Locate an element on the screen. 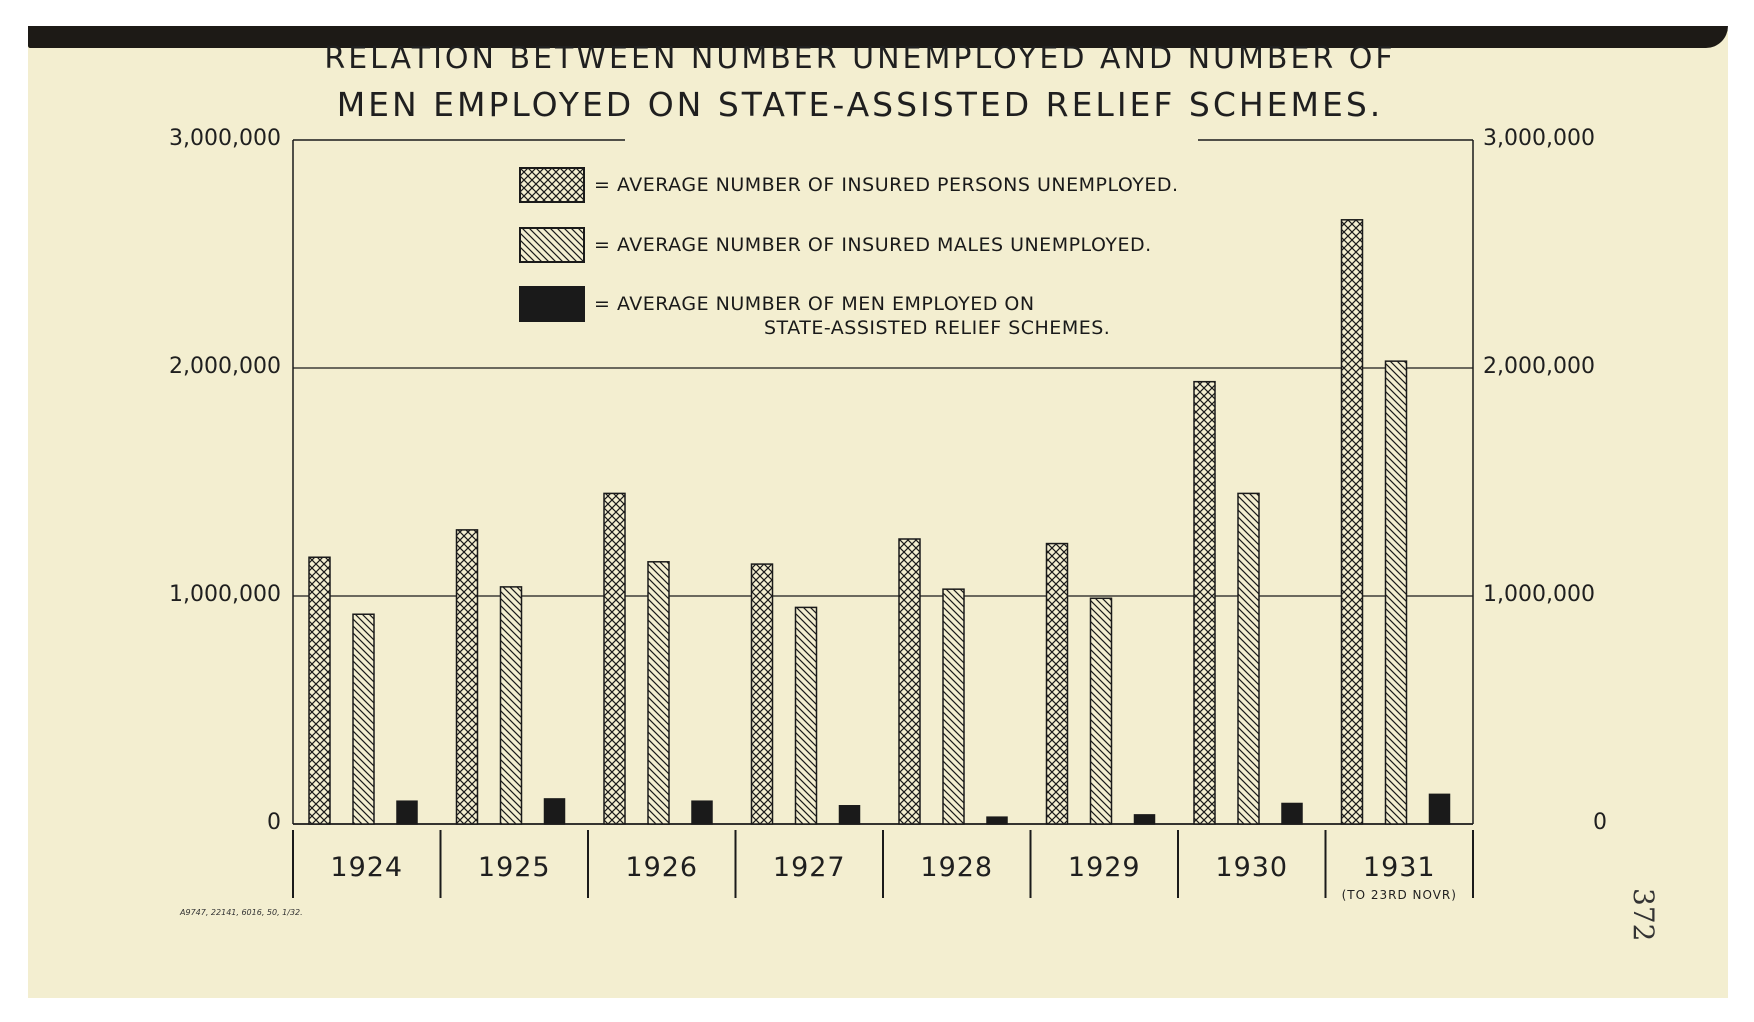 The height and width of the screenshot is (1022, 1754). bar-solid-1931 is located at coordinates (1439, 809).